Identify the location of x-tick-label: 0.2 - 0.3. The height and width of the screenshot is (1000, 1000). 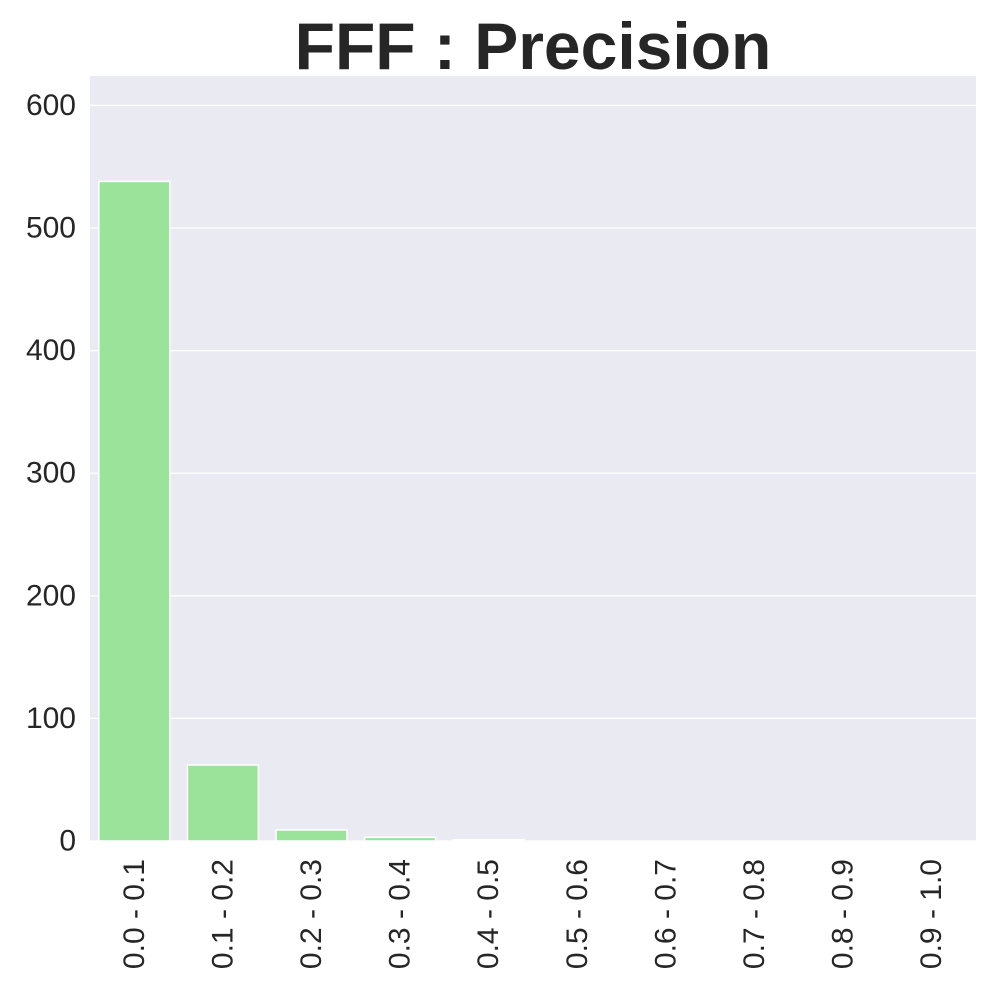
(311, 914).